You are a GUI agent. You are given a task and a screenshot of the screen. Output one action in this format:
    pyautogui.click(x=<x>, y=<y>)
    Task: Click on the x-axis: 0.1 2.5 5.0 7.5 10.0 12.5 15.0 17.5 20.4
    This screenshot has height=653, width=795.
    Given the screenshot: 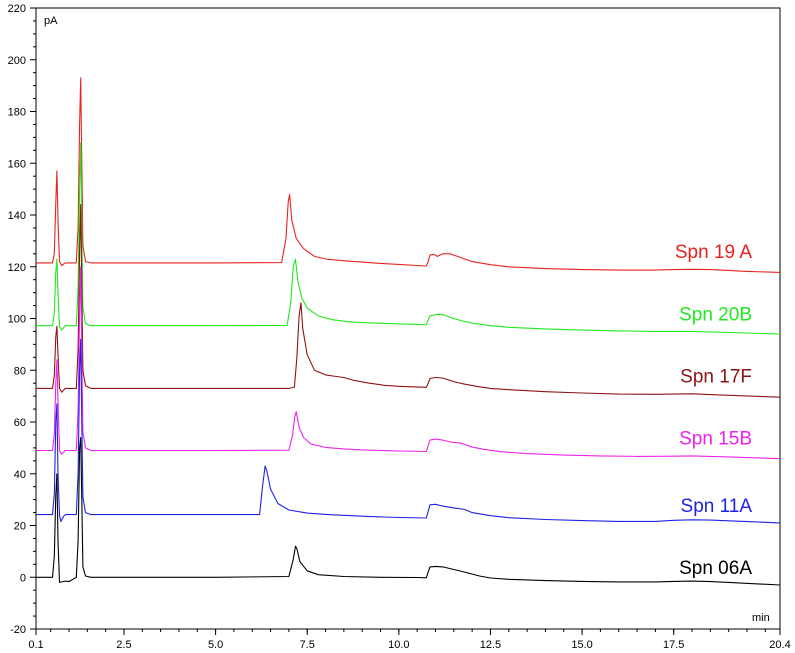 What is the action you would take?
    pyautogui.click(x=409, y=640)
    